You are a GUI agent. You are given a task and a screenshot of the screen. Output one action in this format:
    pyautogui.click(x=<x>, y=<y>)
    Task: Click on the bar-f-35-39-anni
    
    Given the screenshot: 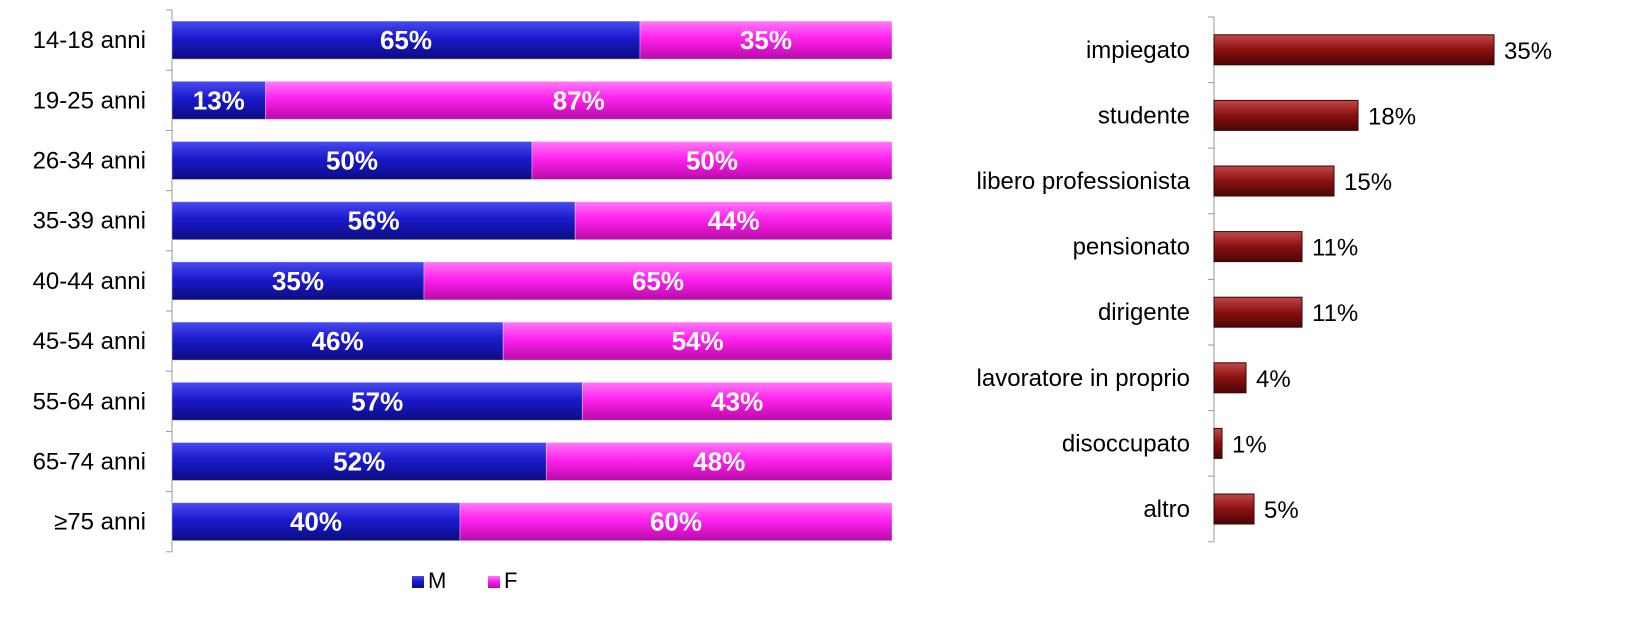 What is the action you would take?
    pyautogui.click(x=733, y=221)
    